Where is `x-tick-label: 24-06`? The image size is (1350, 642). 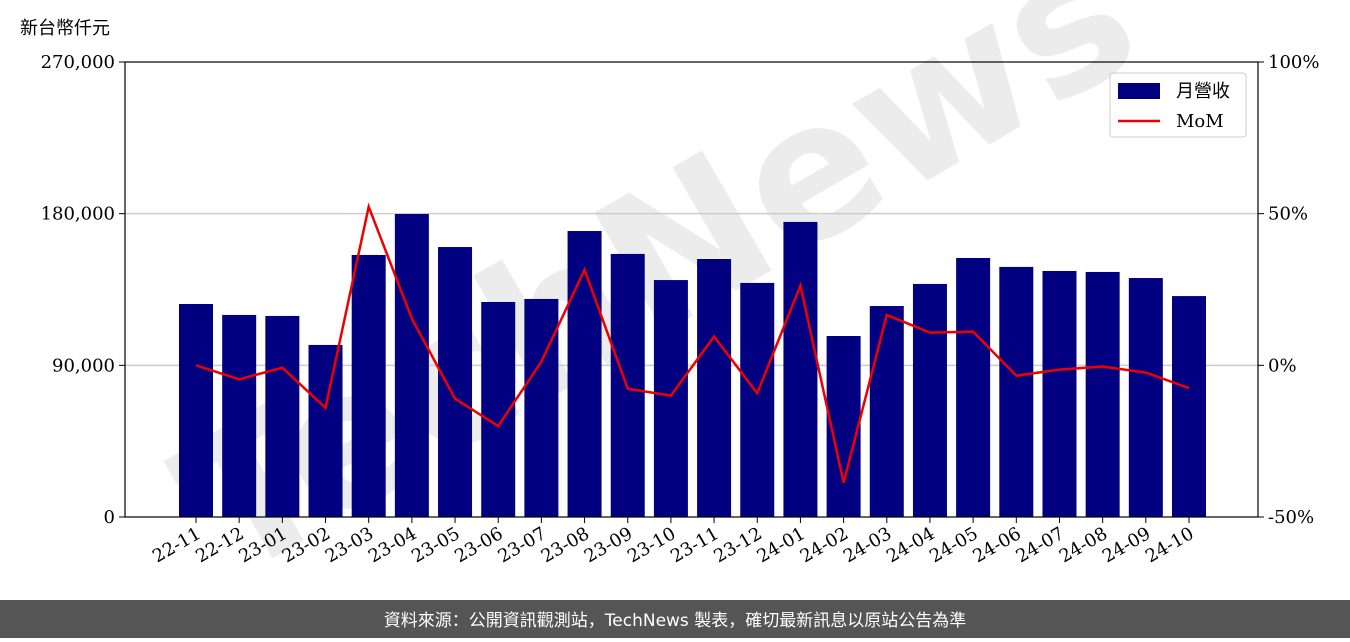 x-tick-label: 24-06 is located at coordinates (996, 545).